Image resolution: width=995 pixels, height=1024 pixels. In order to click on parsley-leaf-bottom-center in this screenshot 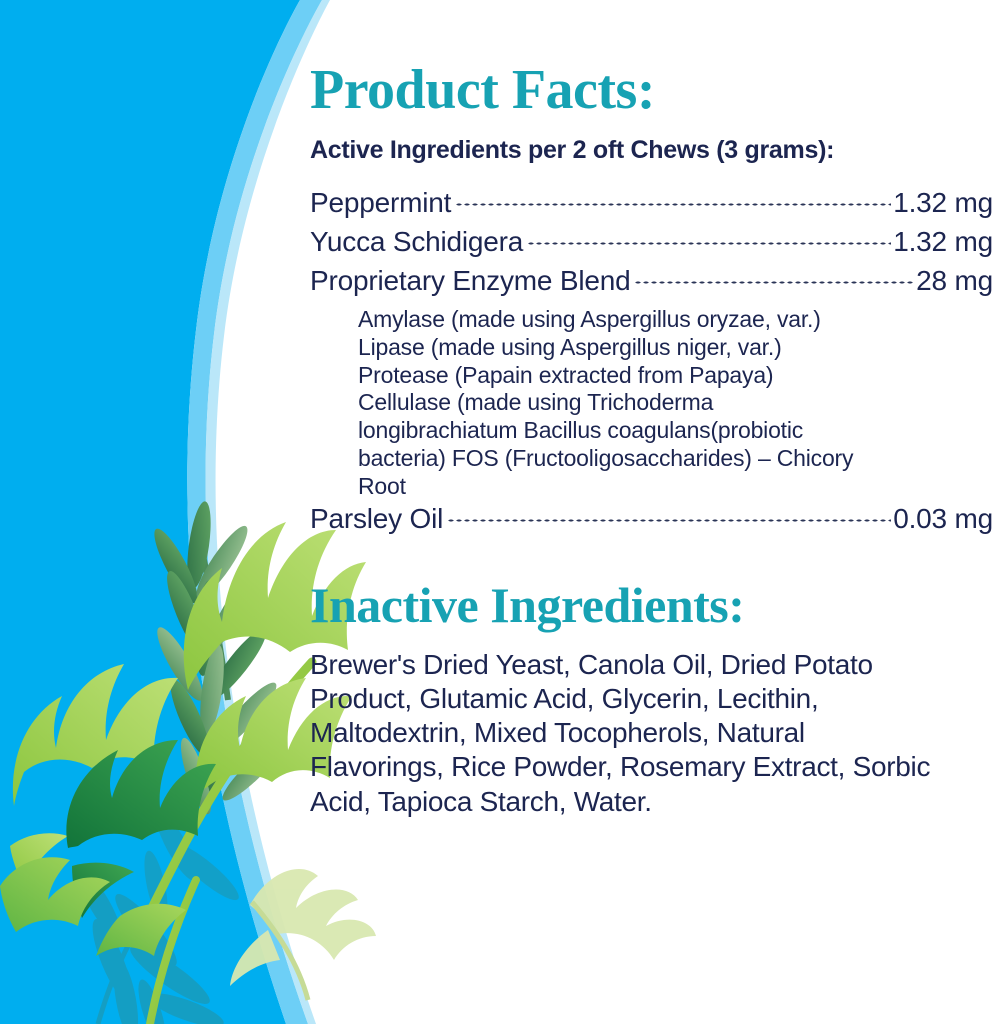, I will do `click(141, 929)`.